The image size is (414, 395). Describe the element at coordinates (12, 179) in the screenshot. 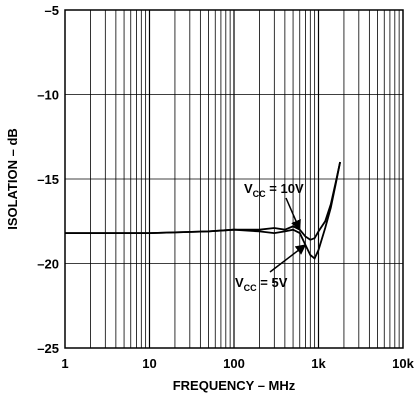

I see `y-axis-label: ISOLATION – dB` at that location.